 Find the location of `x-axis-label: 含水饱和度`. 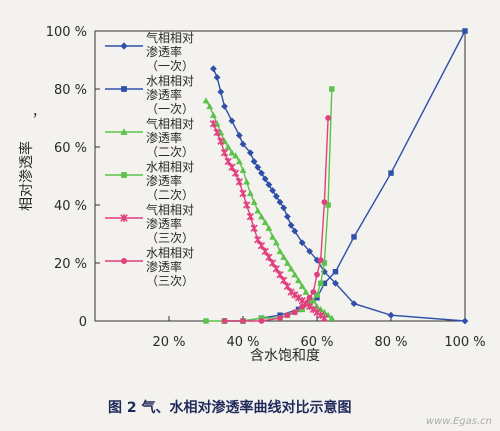

x-axis-label: 含水饱和度 is located at coordinates (285, 356).